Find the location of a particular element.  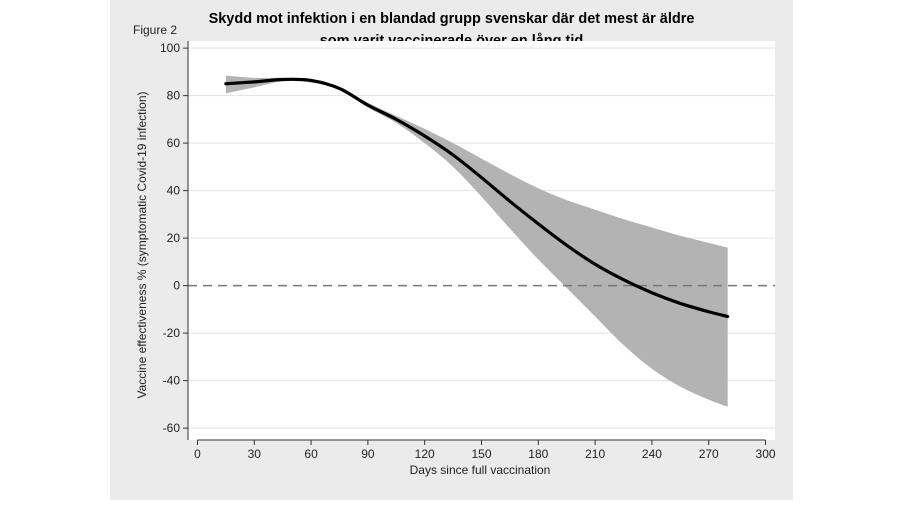

x-tick-label: 30 is located at coordinates (255, 454).